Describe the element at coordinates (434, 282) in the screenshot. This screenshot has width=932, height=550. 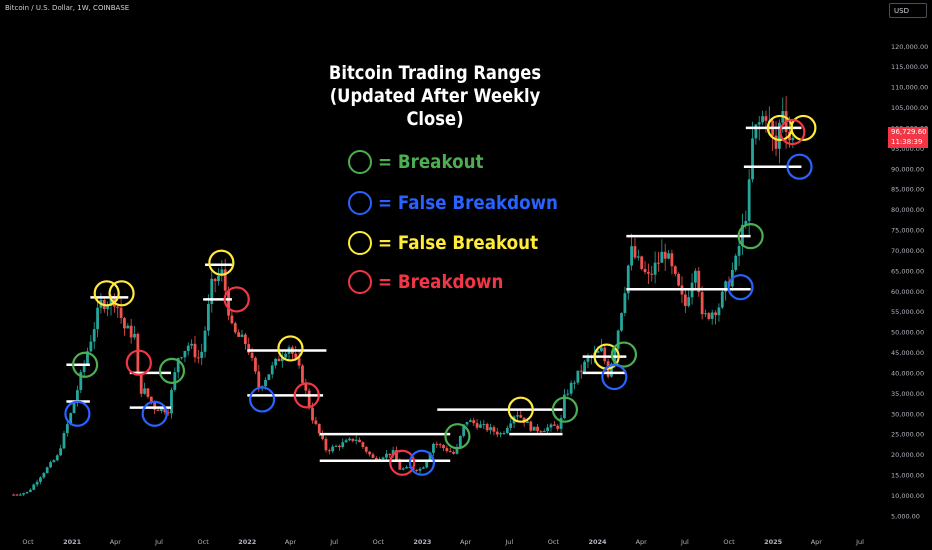
I see `legend-breakdown: = Breakdown` at that location.